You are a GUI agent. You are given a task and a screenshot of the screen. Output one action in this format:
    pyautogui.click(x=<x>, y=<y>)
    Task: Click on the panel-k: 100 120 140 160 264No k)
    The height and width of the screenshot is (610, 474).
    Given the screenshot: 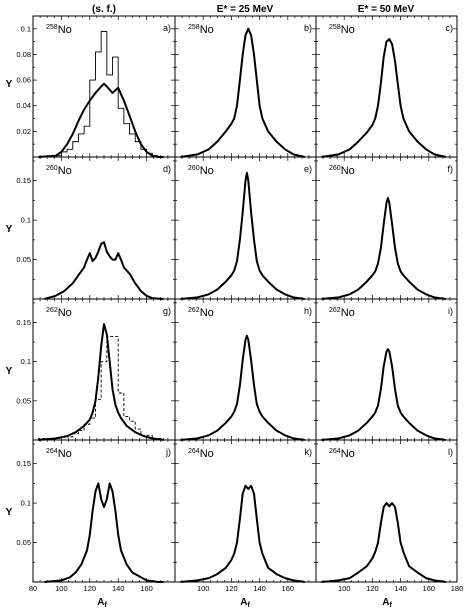 What is the action you would take?
    pyautogui.click(x=245, y=516)
    